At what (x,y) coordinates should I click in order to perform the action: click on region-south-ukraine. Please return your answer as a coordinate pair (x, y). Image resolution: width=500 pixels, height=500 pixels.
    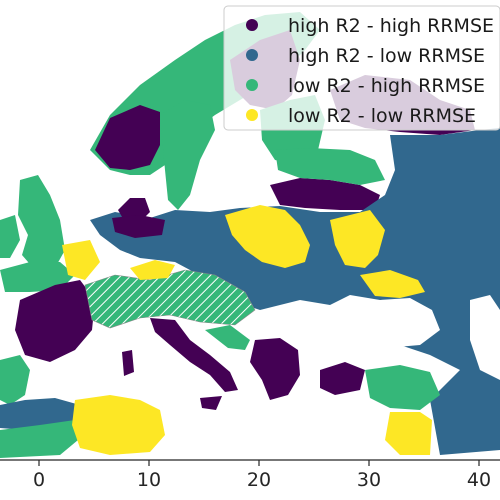
    Looking at the image, I should click on (392, 284).